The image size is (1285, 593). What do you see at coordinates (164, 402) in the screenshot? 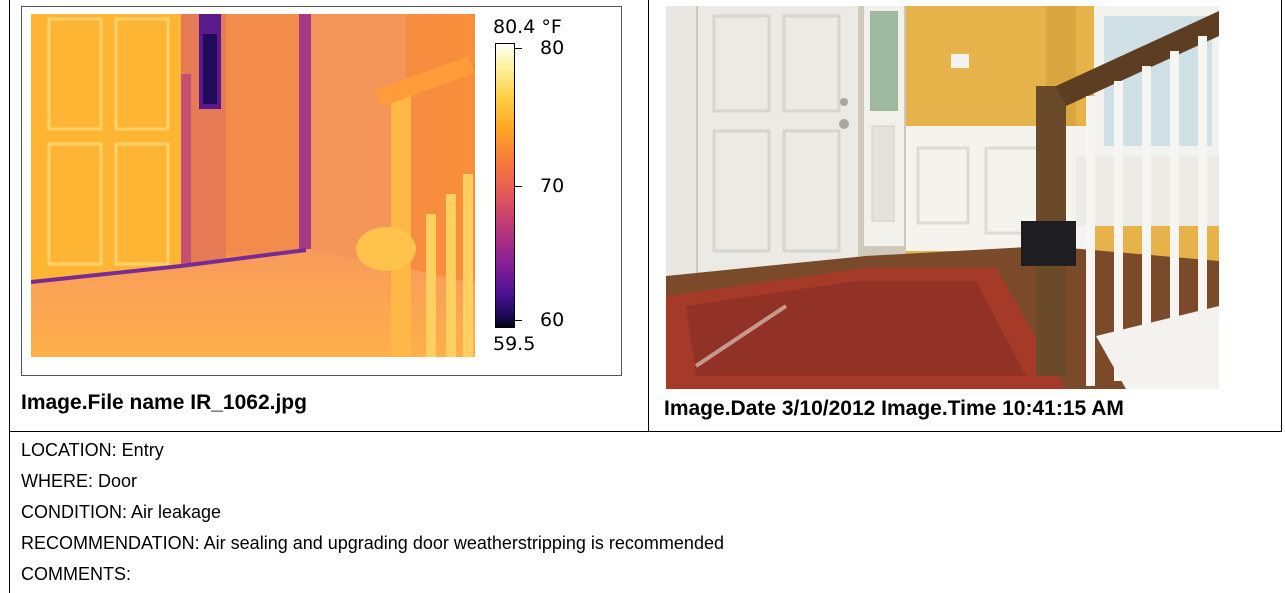
I see `file-name-caption: Image.File name IR_1062.jpg` at bounding box center [164, 402].